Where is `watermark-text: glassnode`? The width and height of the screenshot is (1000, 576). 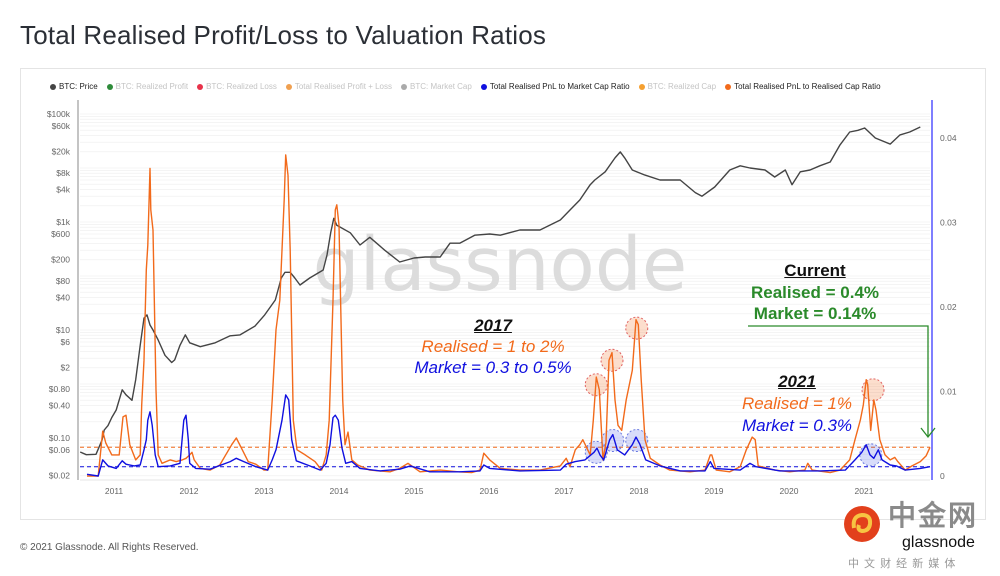 watermark-text: glassnode is located at coordinates (500, 265).